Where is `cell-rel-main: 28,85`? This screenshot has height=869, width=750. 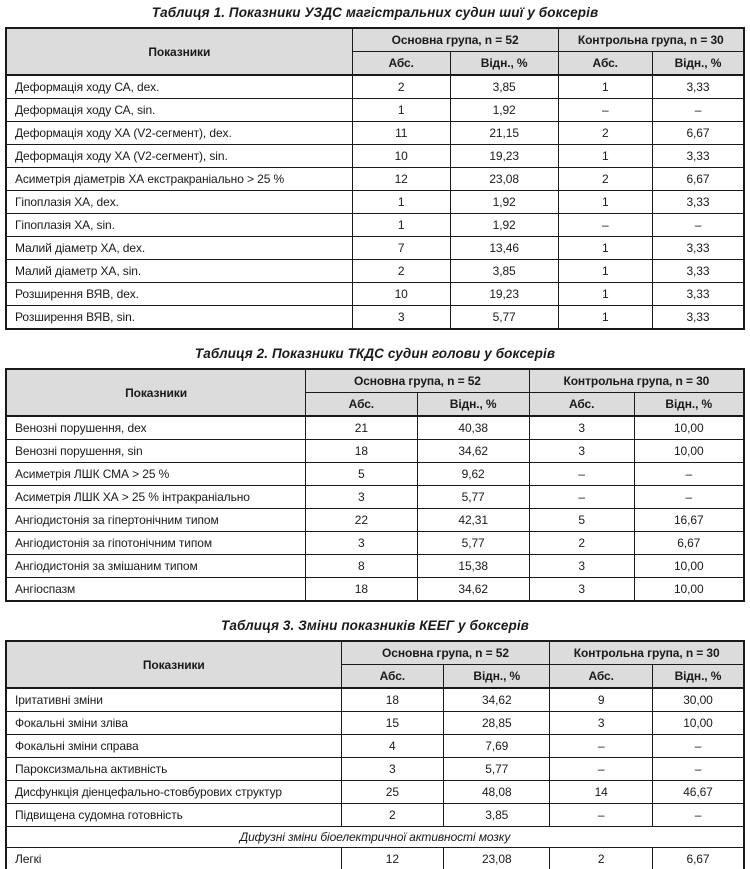
cell-rel-main: 28,85 is located at coordinates (497, 723).